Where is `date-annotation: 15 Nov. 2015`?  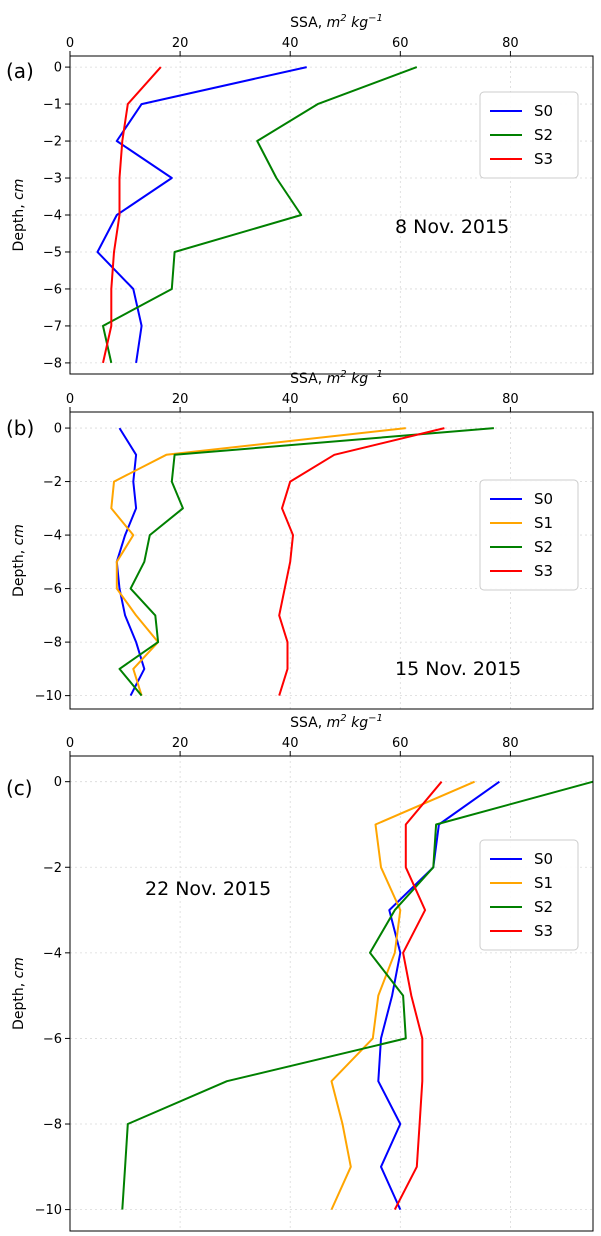 date-annotation: 15 Nov. 2015 is located at coordinates (458, 669).